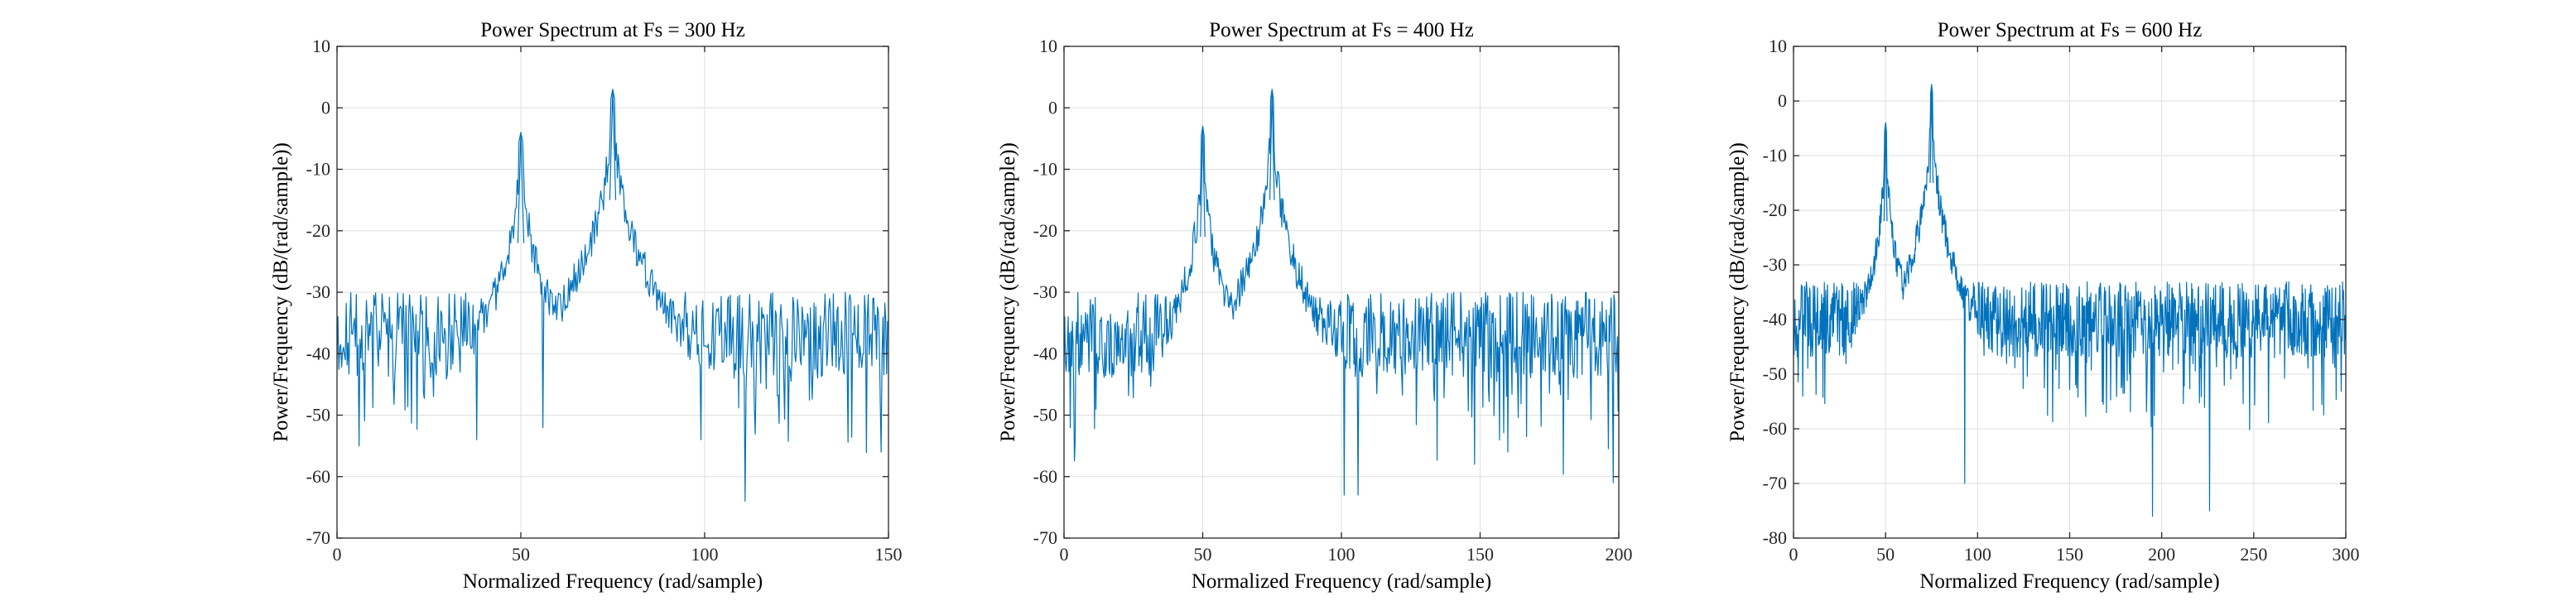 Image resolution: width=2576 pixels, height=601 pixels. Describe the element at coordinates (2070, 30) in the screenshot. I see `chart-title: Power Spectrum at Fs = 600 Hz` at that location.